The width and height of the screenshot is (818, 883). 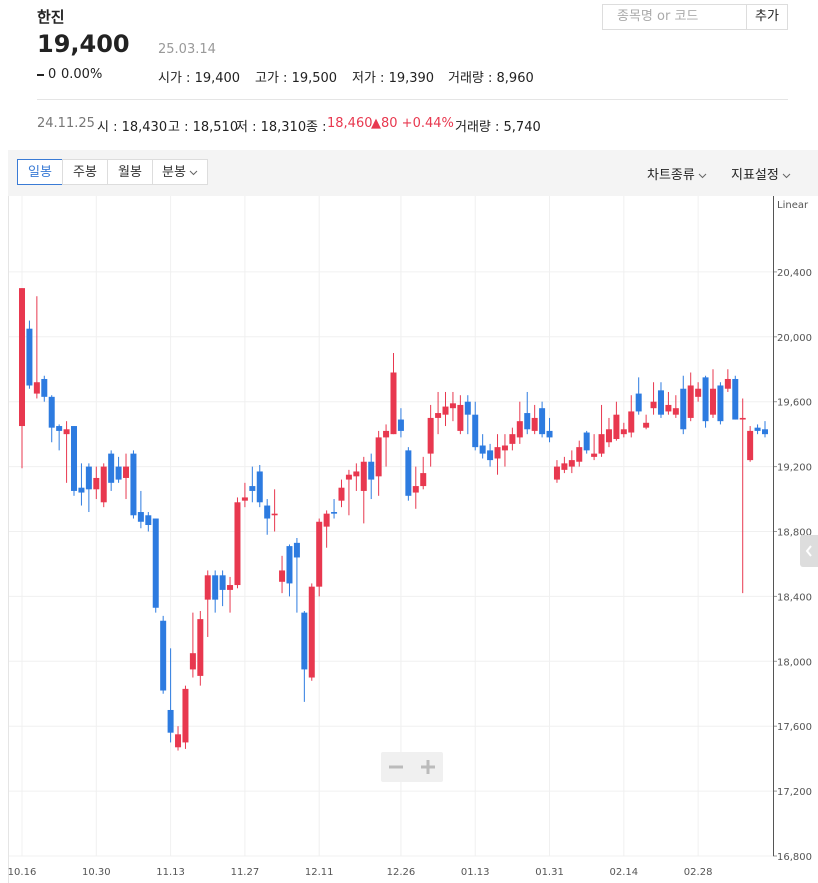 What do you see at coordinates (698, 872) in the screenshot?
I see `x-tick-label: 02.28` at bounding box center [698, 872].